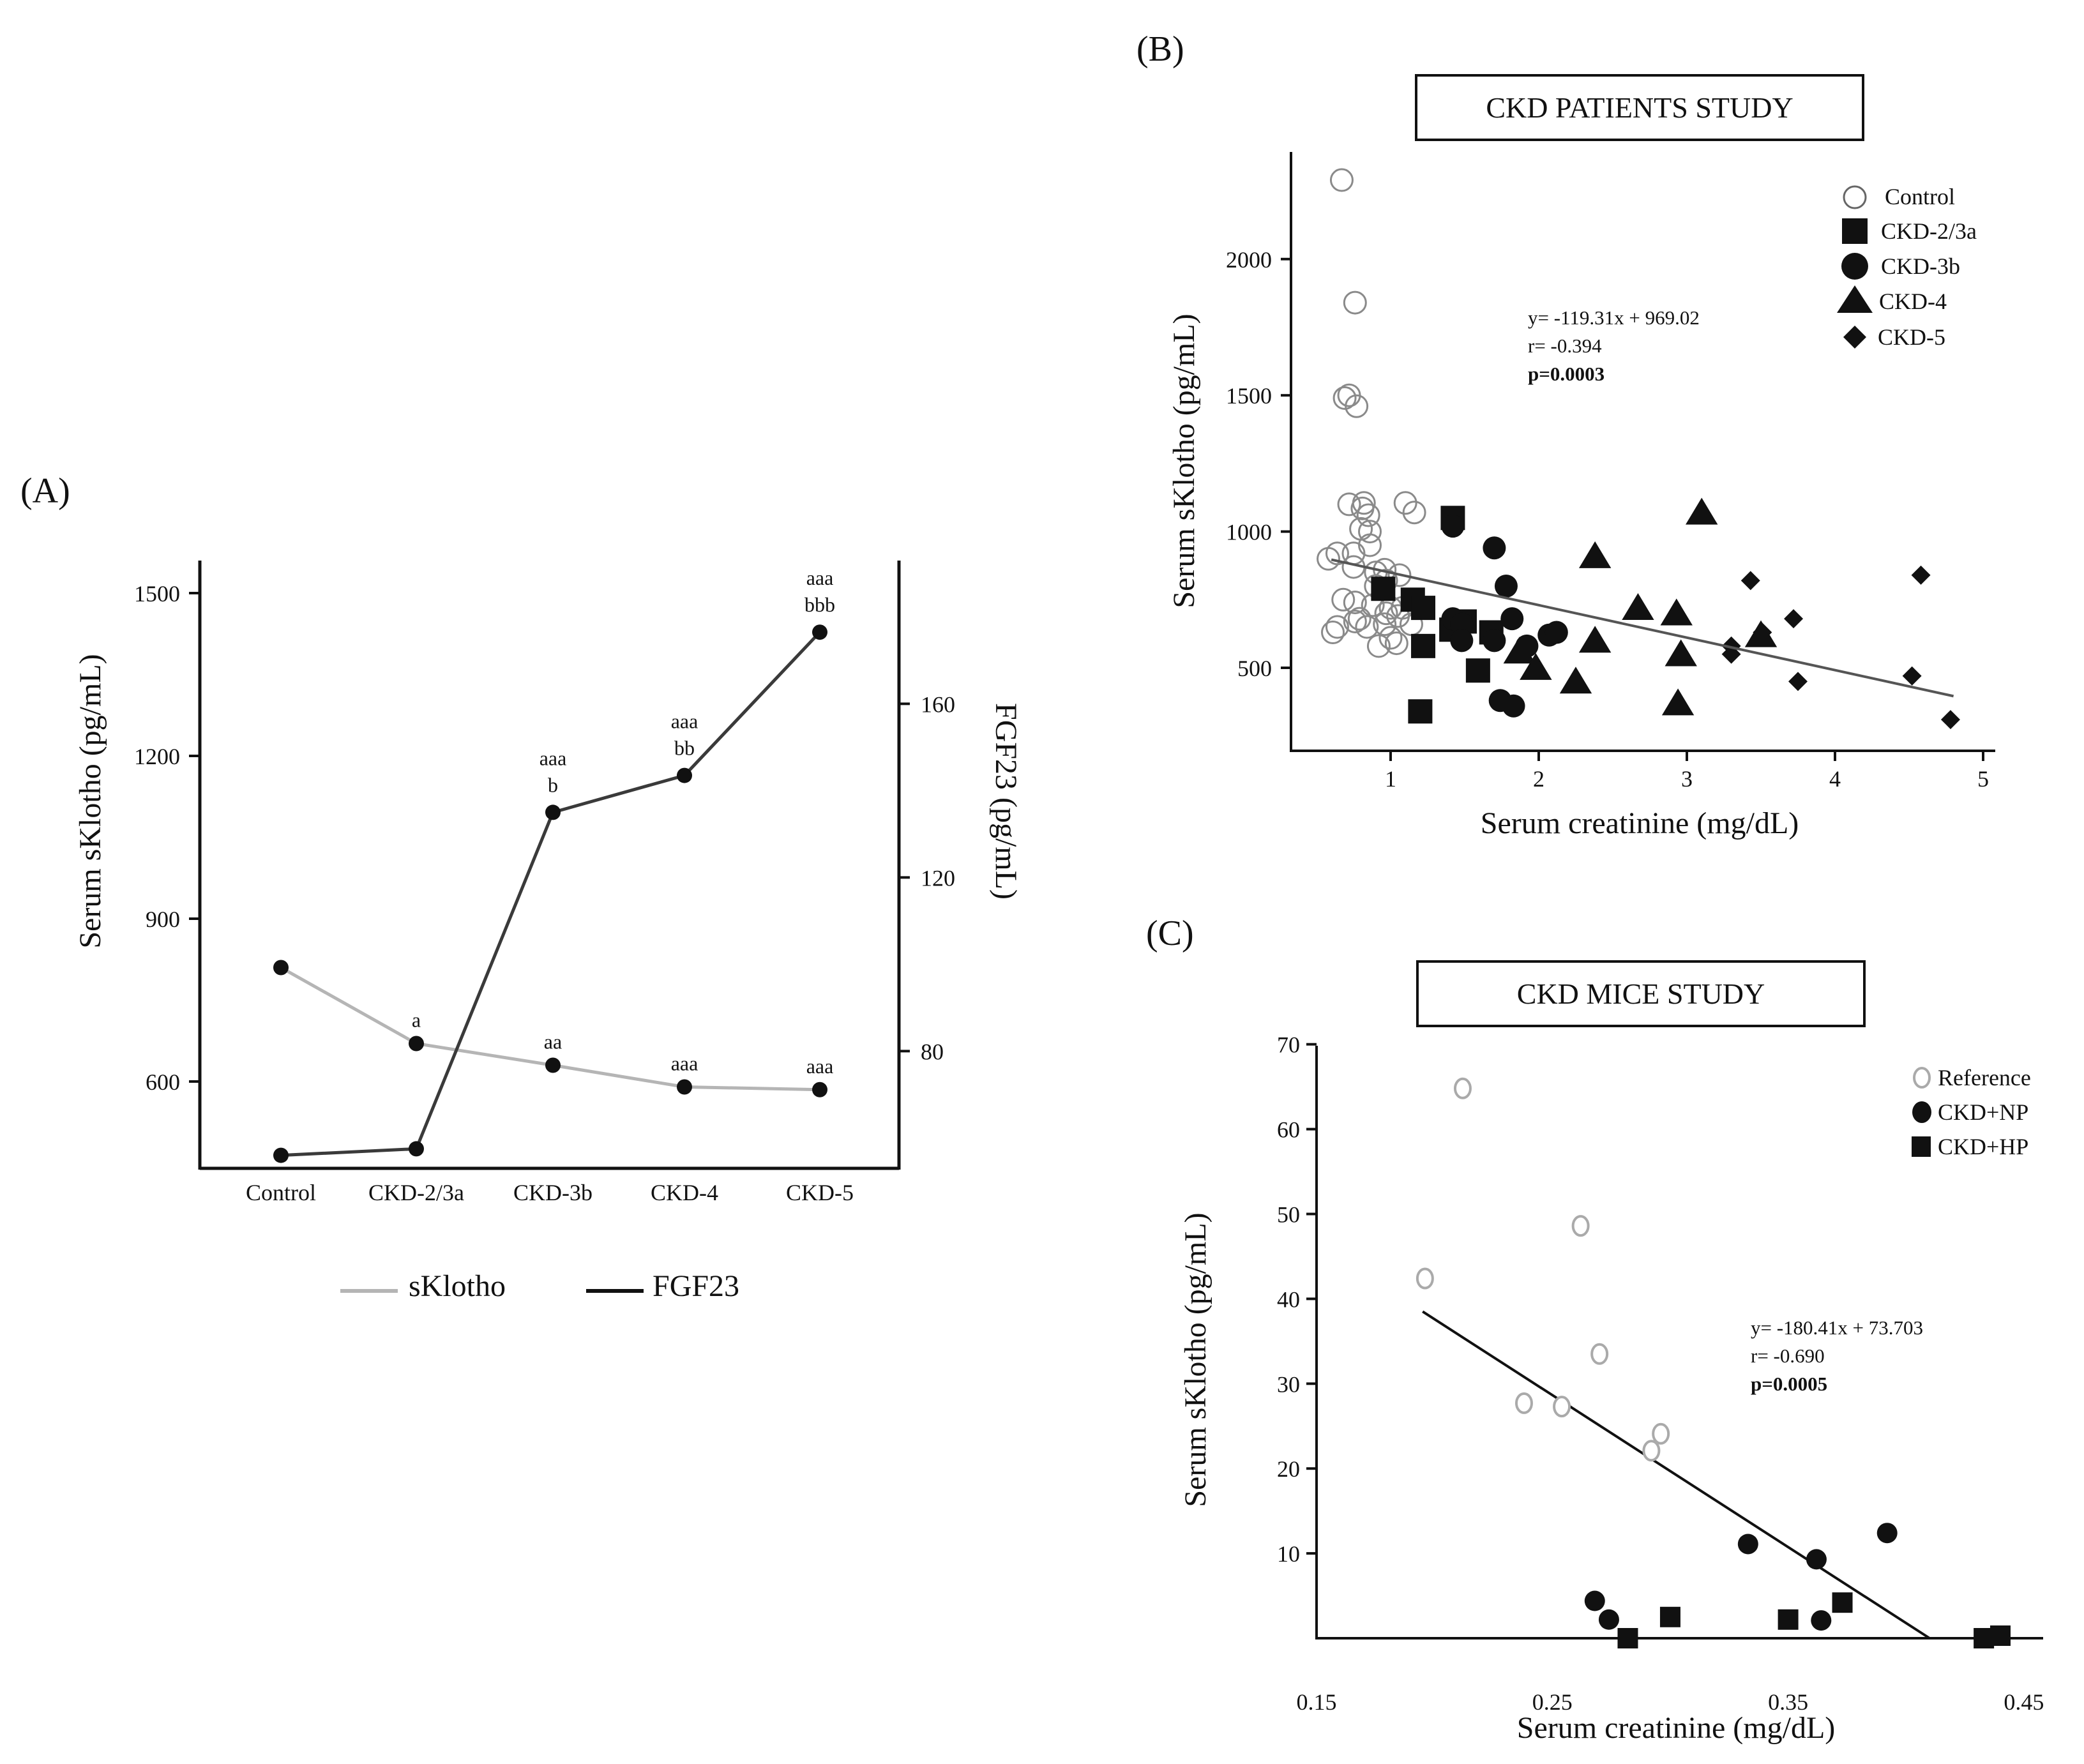 The image size is (2084, 1764). I want to click on a-series-lines, so click(550, 894).